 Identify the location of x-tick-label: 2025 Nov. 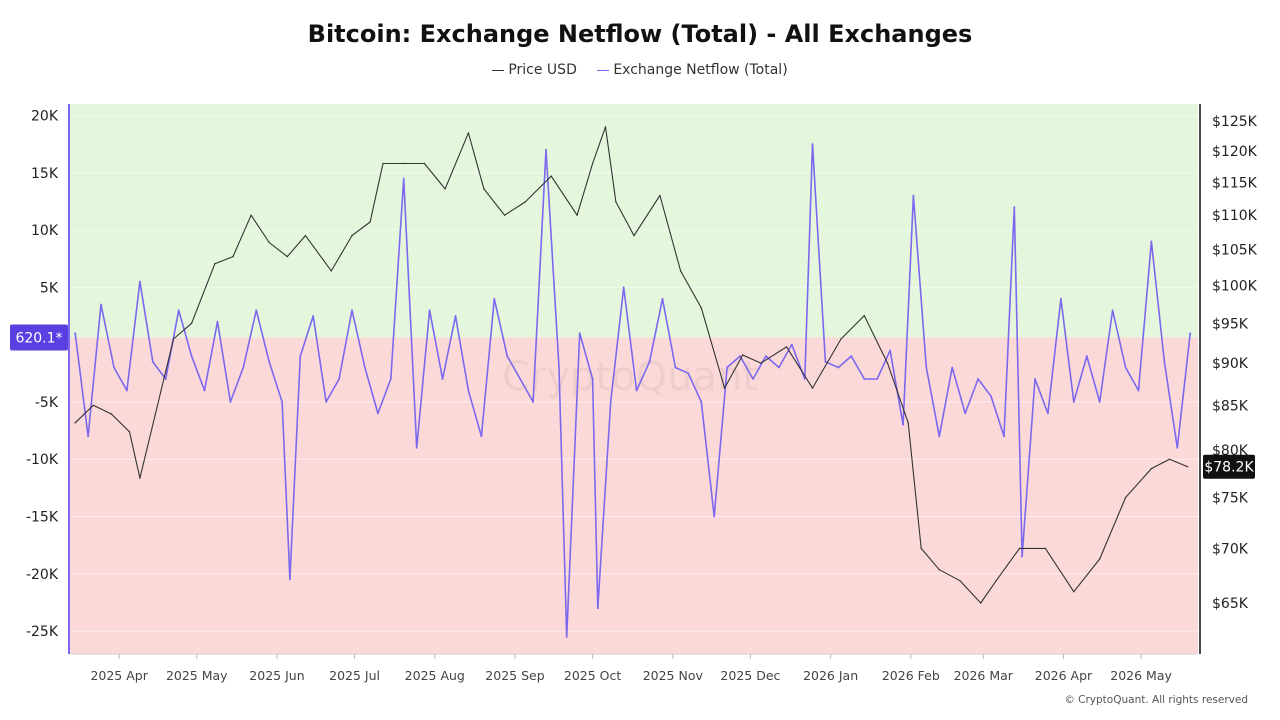
(673, 675).